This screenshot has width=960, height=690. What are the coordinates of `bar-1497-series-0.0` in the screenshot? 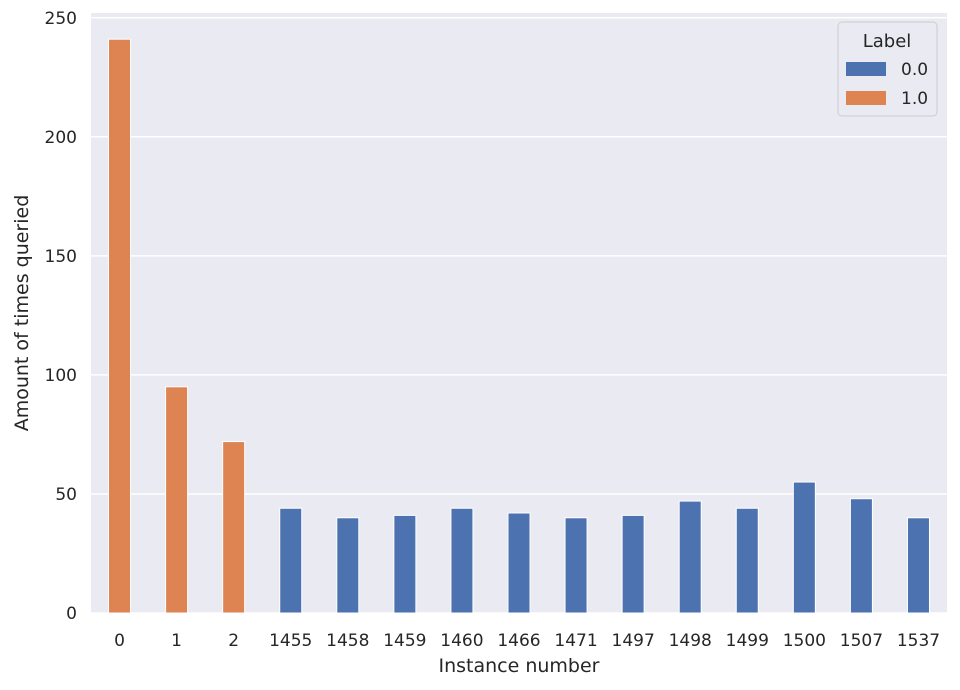 It's located at (633, 564).